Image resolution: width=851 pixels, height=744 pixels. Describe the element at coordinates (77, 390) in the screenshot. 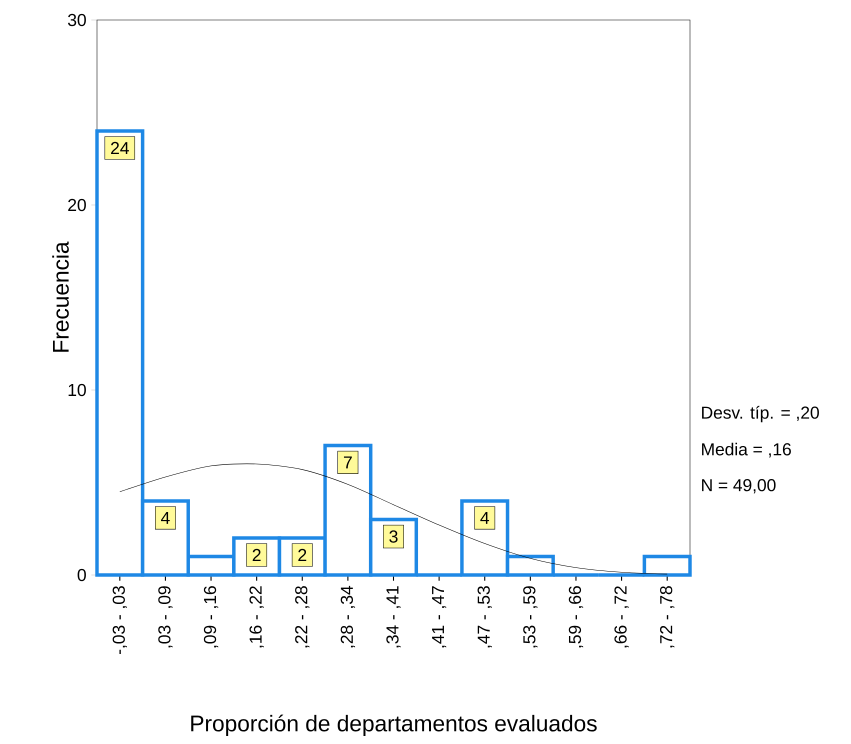

I see `y-tick-label: 10` at that location.